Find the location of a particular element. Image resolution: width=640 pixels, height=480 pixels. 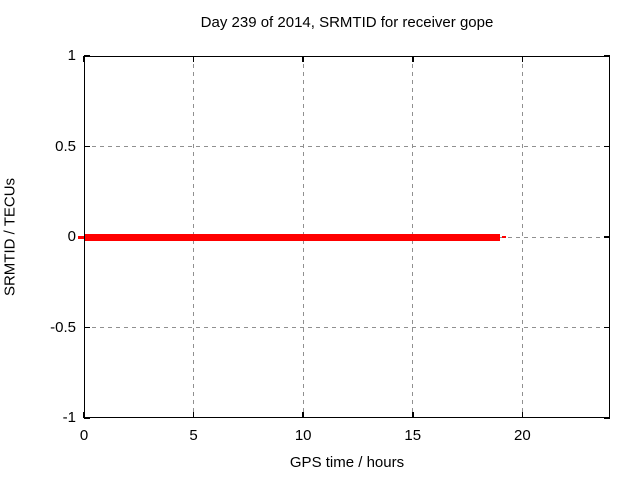

series-line is located at coordinates (292, 237).